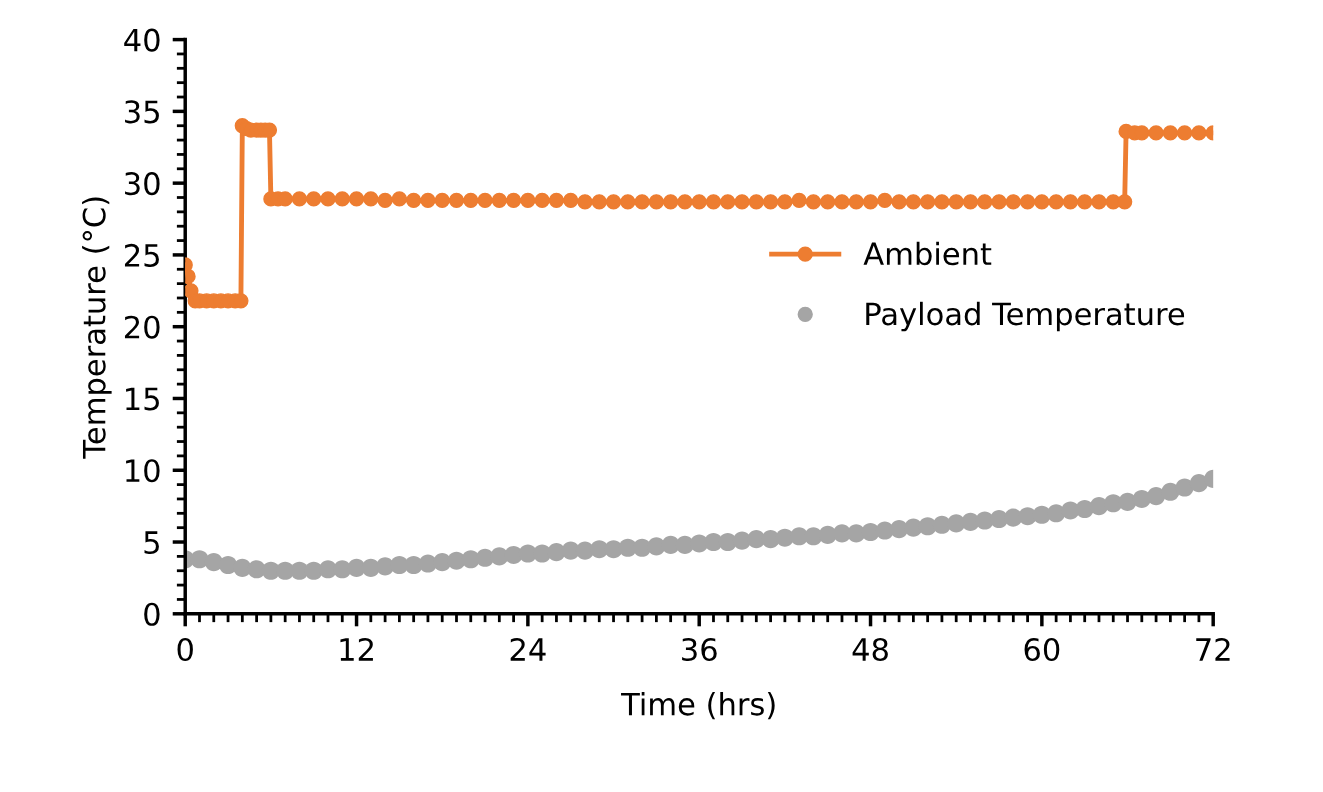 The width and height of the screenshot is (1323, 792). Describe the element at coordinates (142, 184) in the screenshot. I see `y-tick-label: 30` at that location.